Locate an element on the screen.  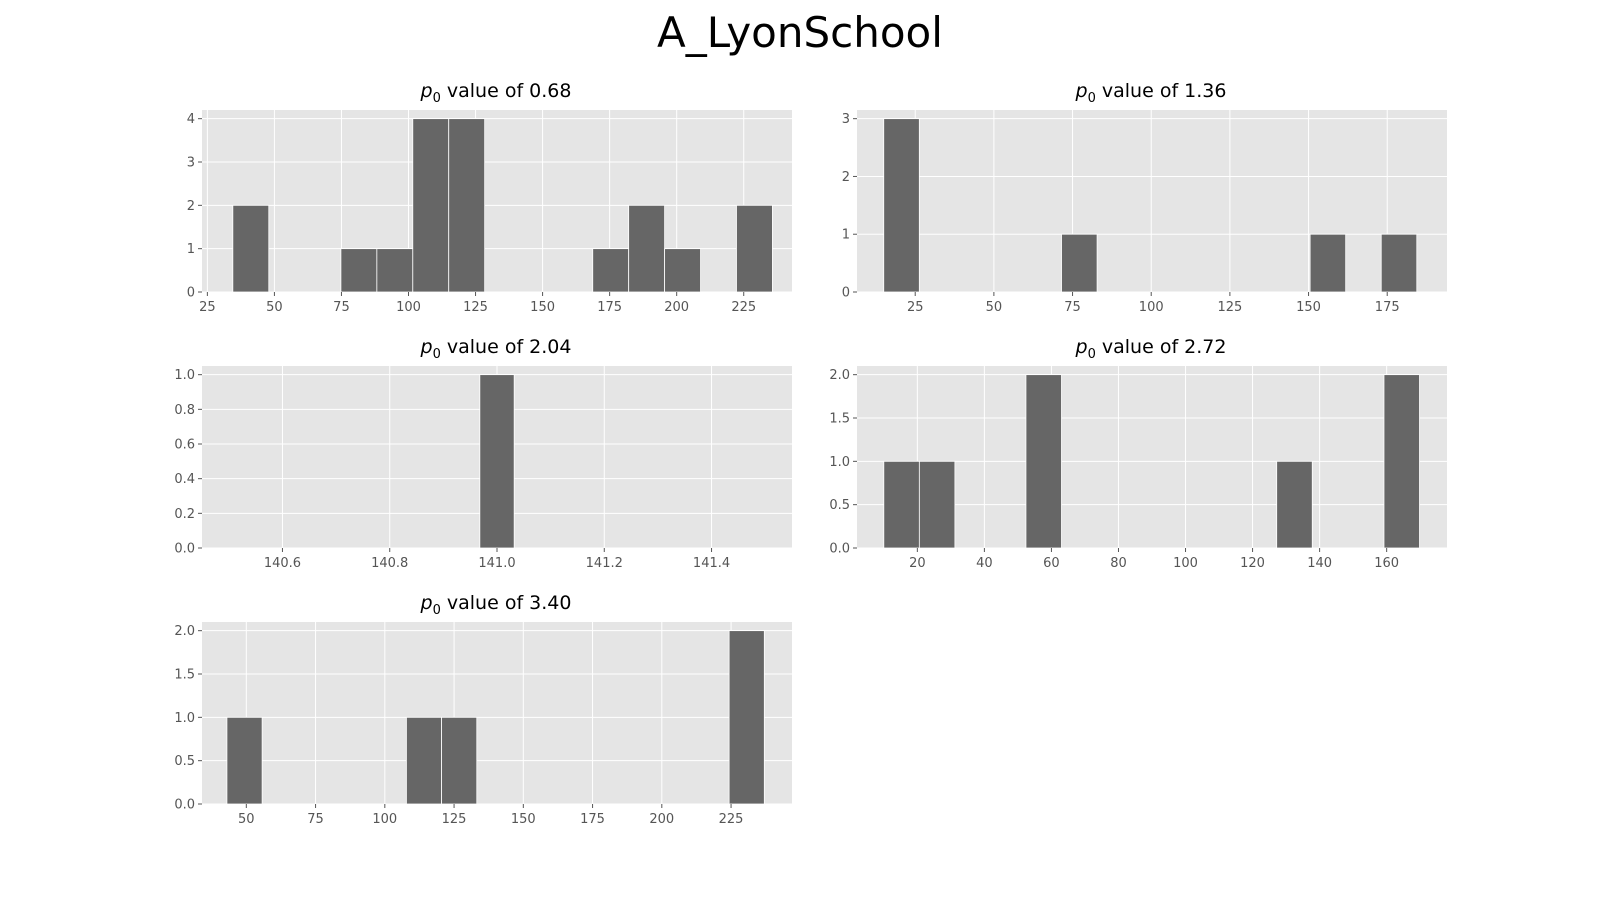
panel-title: p0 value of 2.04 is located at coordinates (496, 349).